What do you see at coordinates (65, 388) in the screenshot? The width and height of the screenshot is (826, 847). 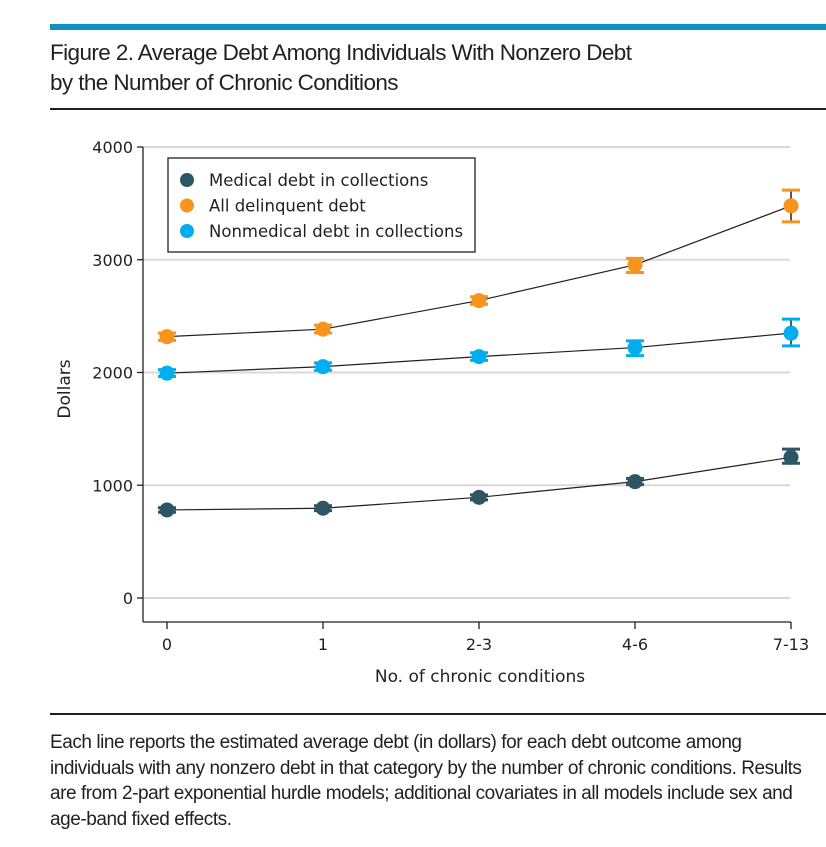 I see `y-axis-label: Dollars` at bounding box center [65, 388].